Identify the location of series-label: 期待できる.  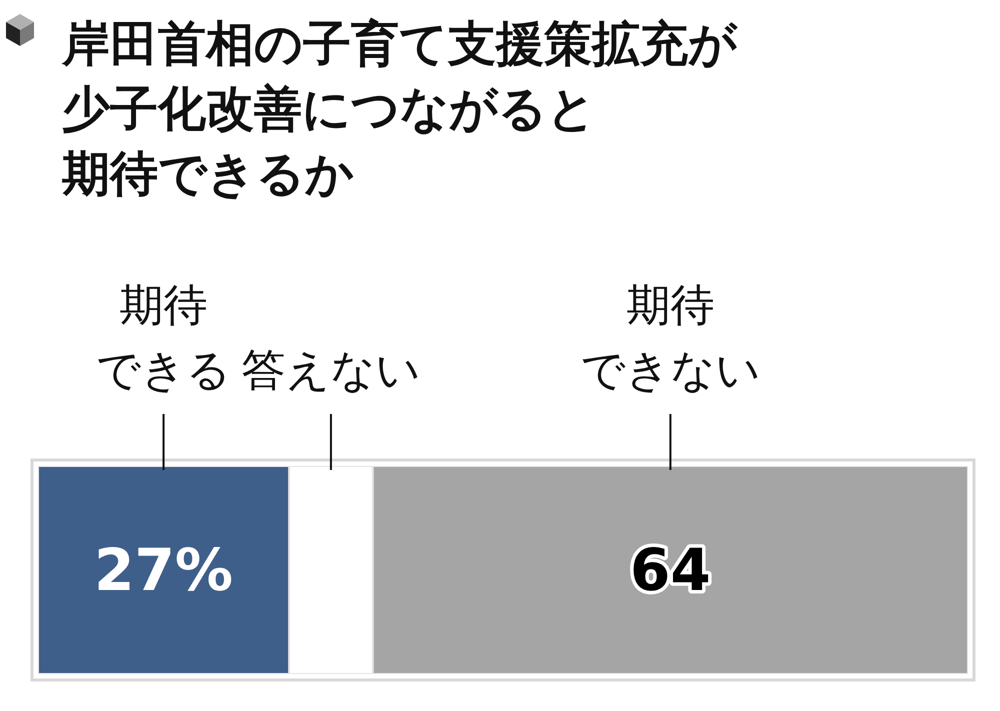
(164, 338).